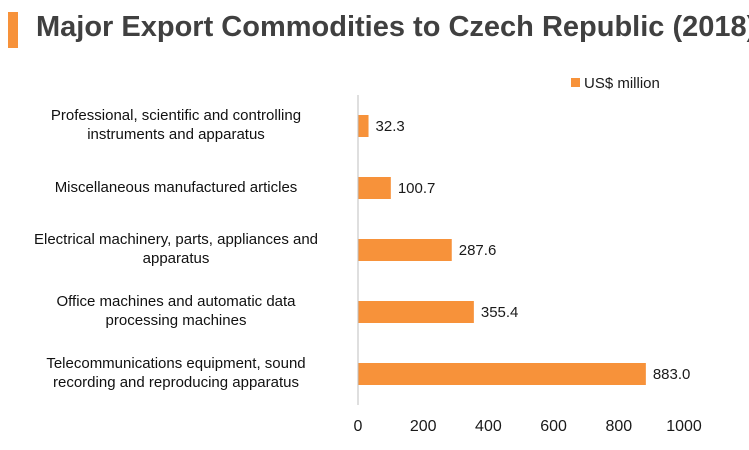 This screenshot has height=450, width=749. What do you see at coordinates (423, 426) in the screenshot?
I see `x-tick-label: 200` at bounding box center [423, 426].